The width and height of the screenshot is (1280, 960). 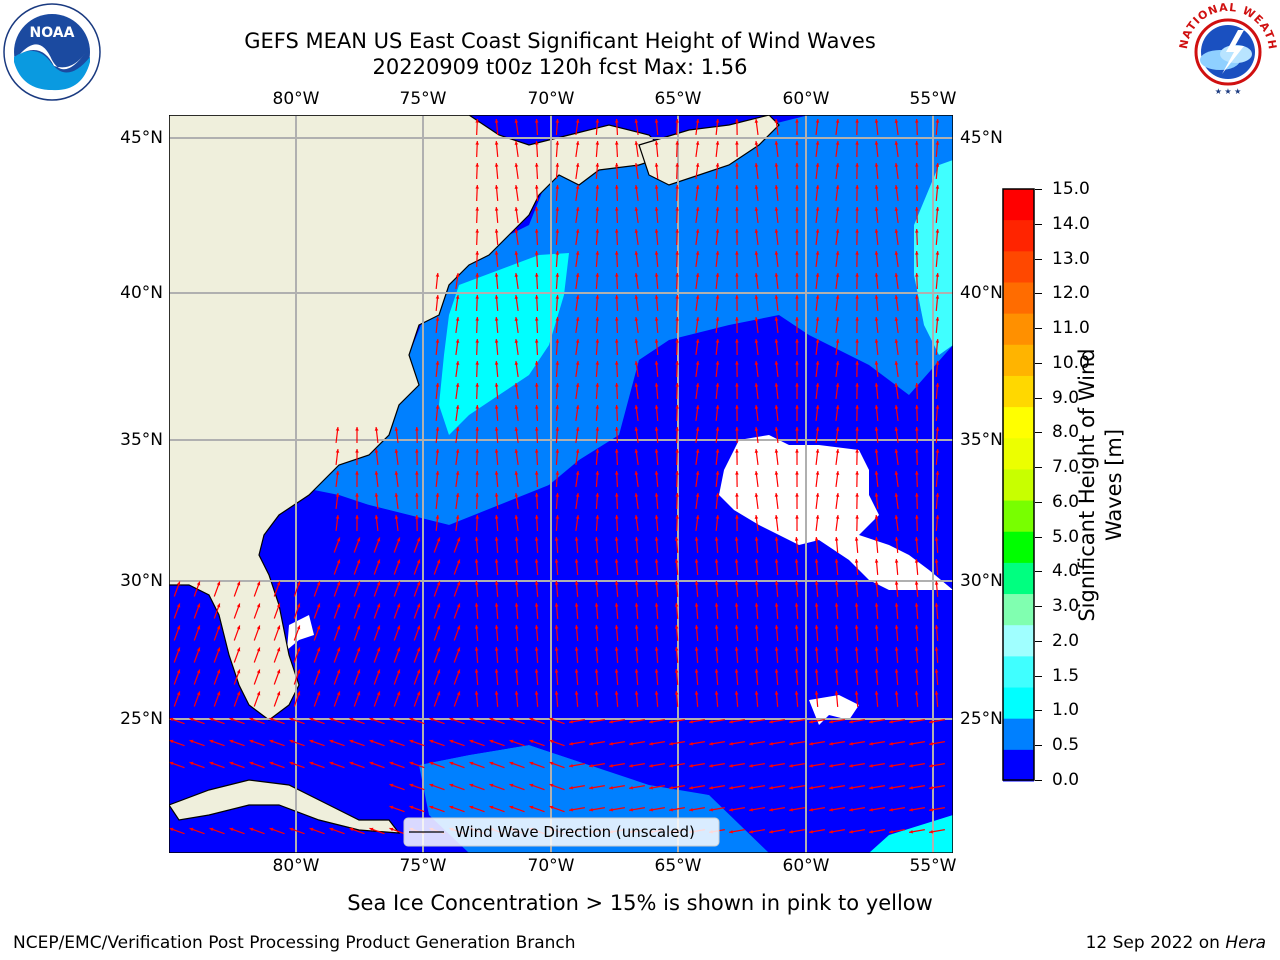 What do you see at coordinates (141, 581) in the screenshot?
I see `lat-tick-left-30n: 30°N` at bounding box center [141, 581].